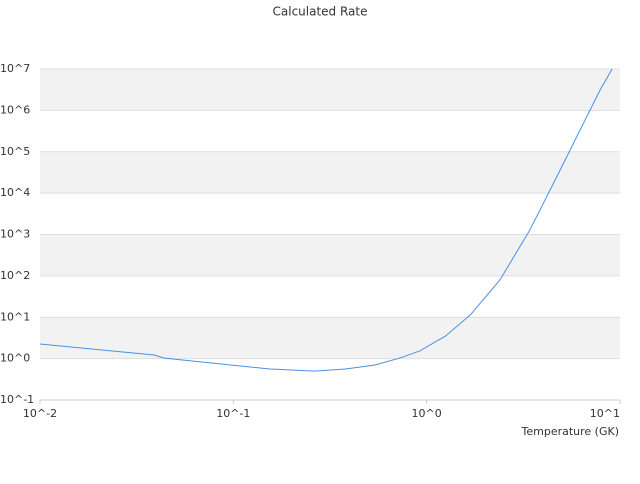  What do you see at coordinates (605, 413) in the screenshot?
I see `x-tick-label: 10^1` at bounding box center [605, 413].